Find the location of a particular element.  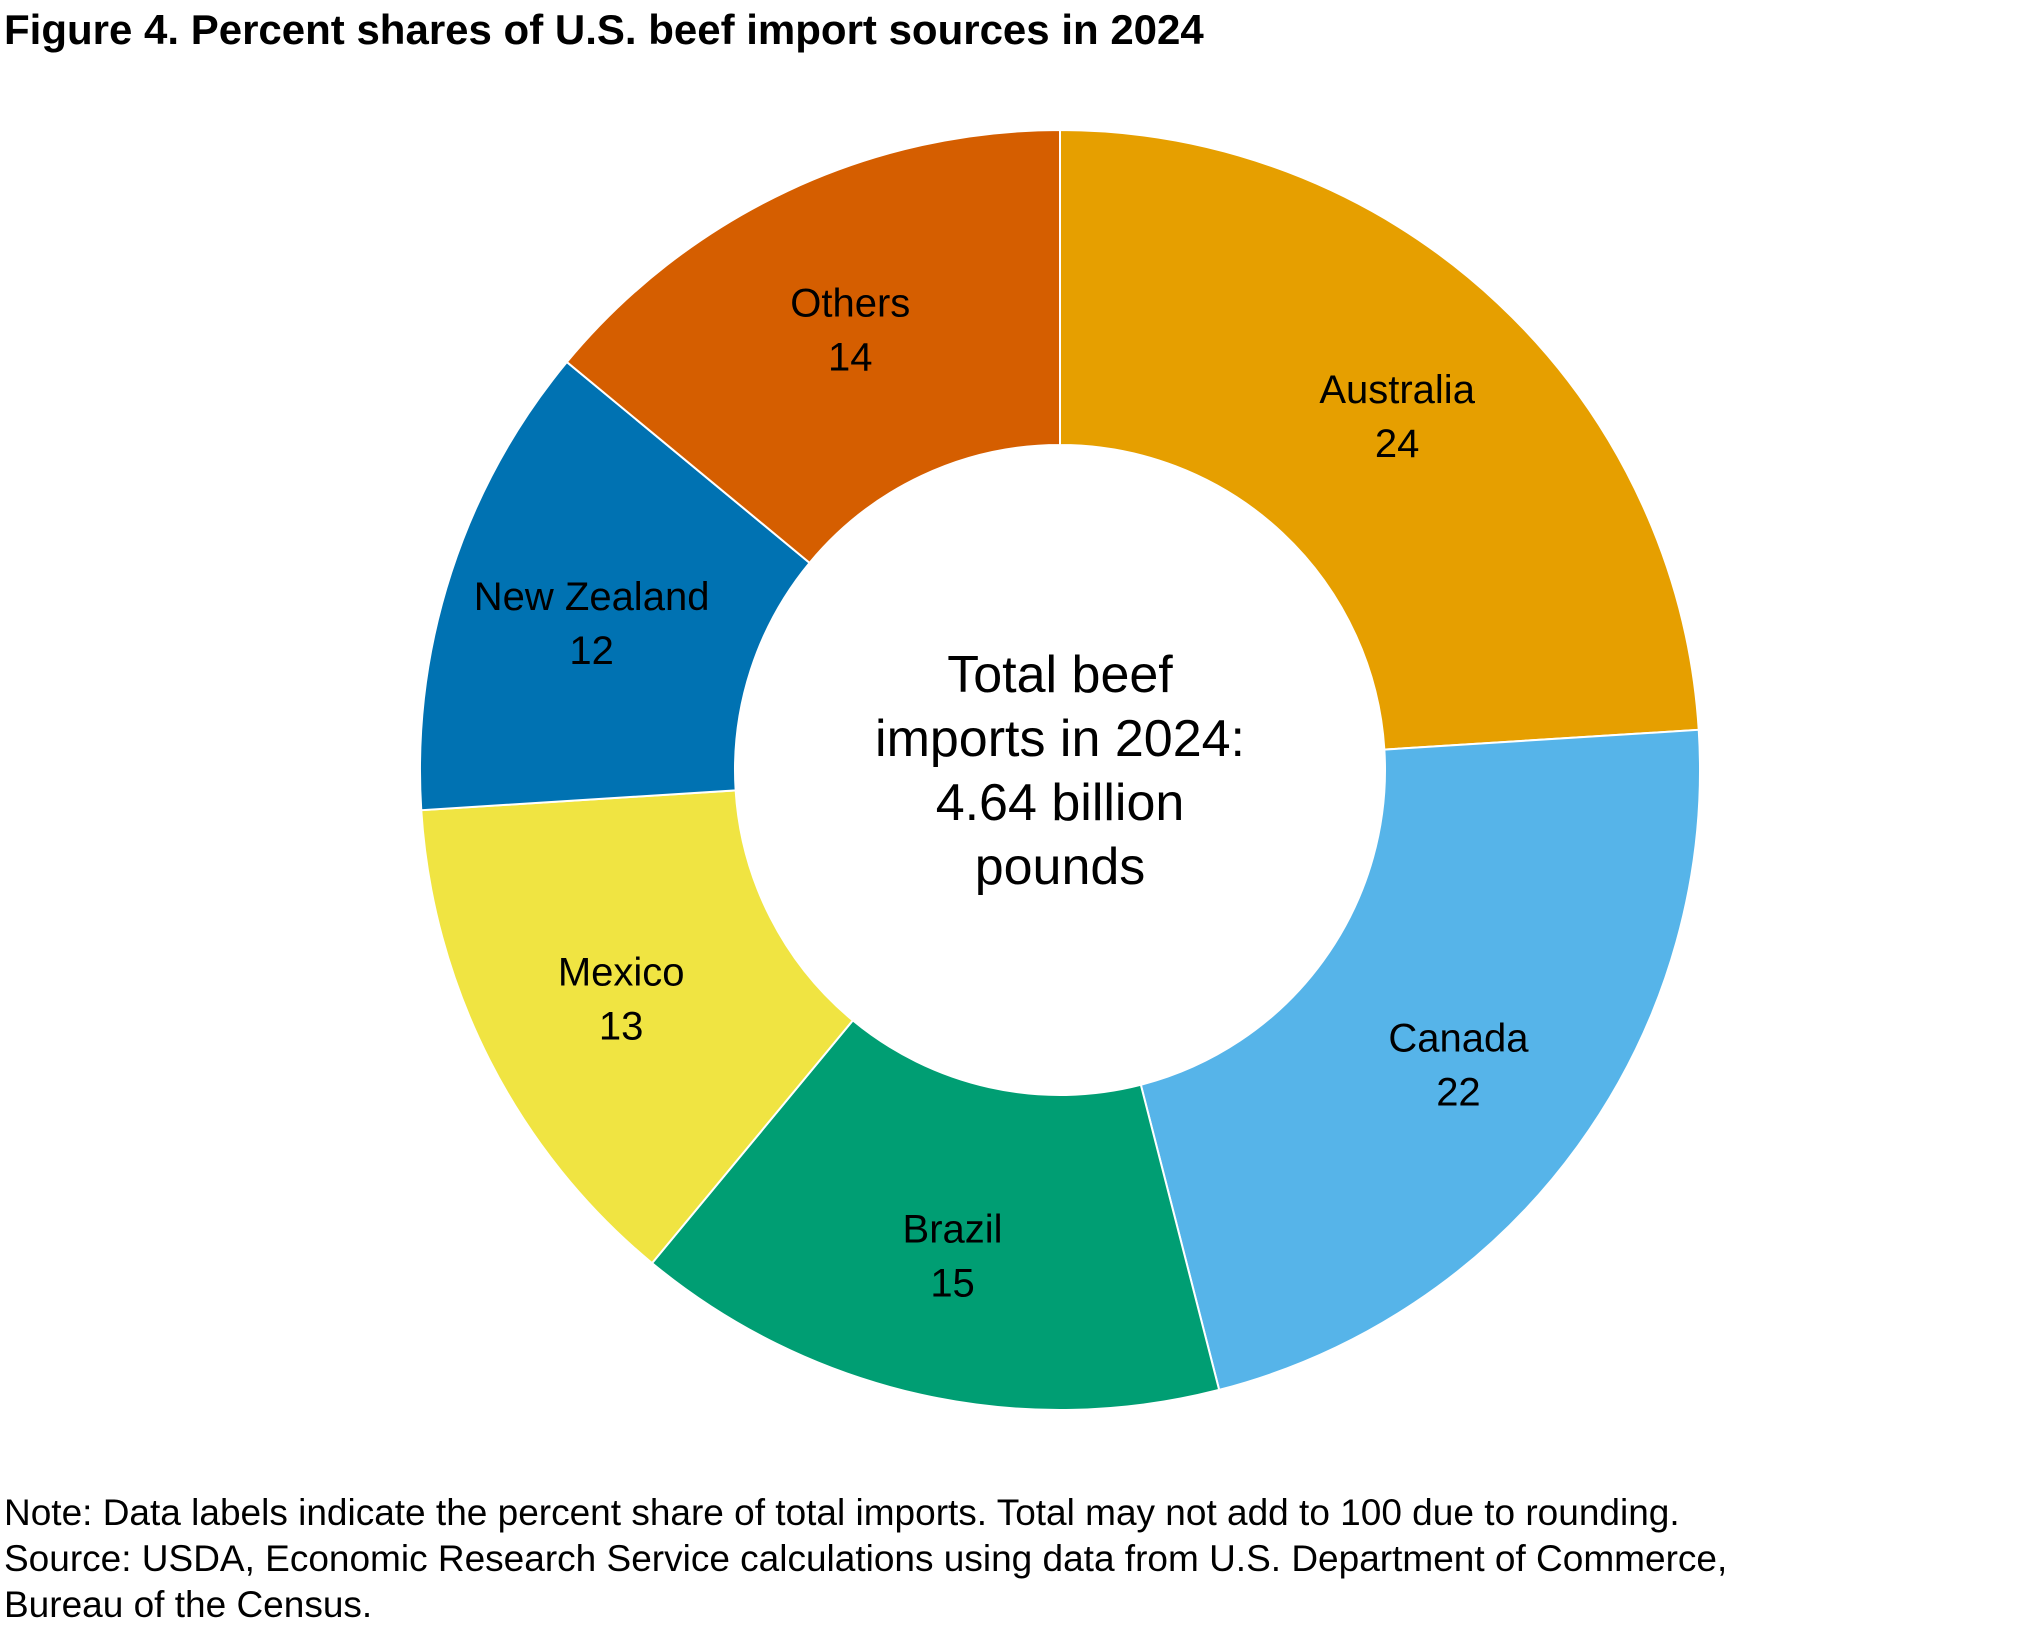

slice-name-mexico: Mexico is located at coordinates (621, 973).